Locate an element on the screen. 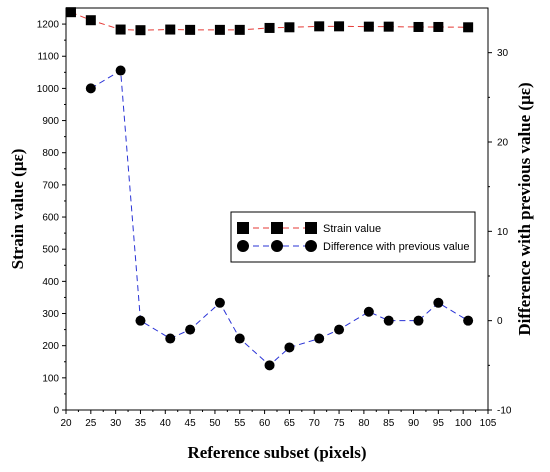 The width and height of the screenshot is (550, 472). x-tick-label: 30 is located at coordinates (116, 423).